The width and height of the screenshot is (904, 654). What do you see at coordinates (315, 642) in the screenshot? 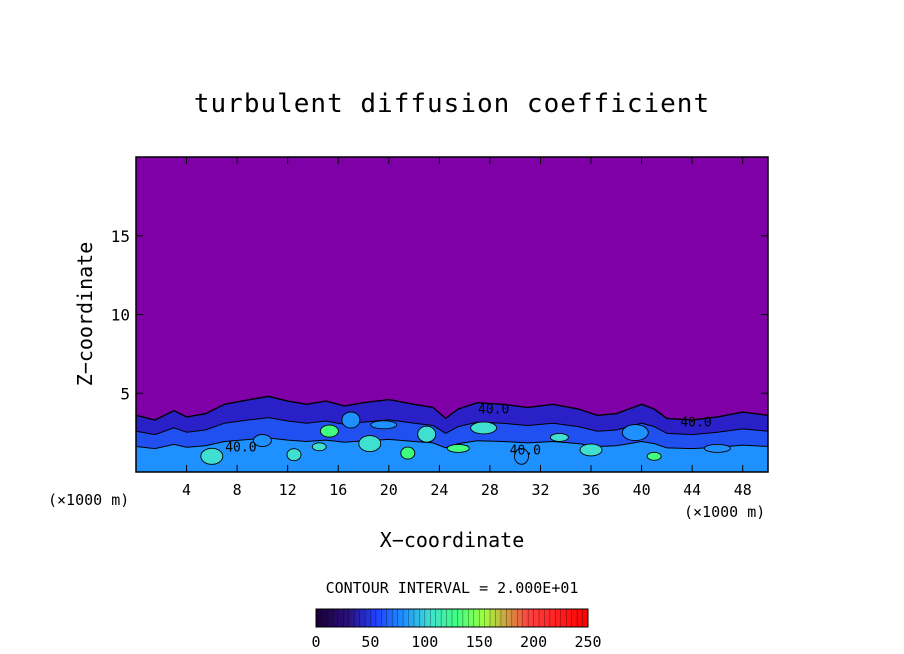
I see `colorbar-tick-label: 0` at bounding box center [315, 642].